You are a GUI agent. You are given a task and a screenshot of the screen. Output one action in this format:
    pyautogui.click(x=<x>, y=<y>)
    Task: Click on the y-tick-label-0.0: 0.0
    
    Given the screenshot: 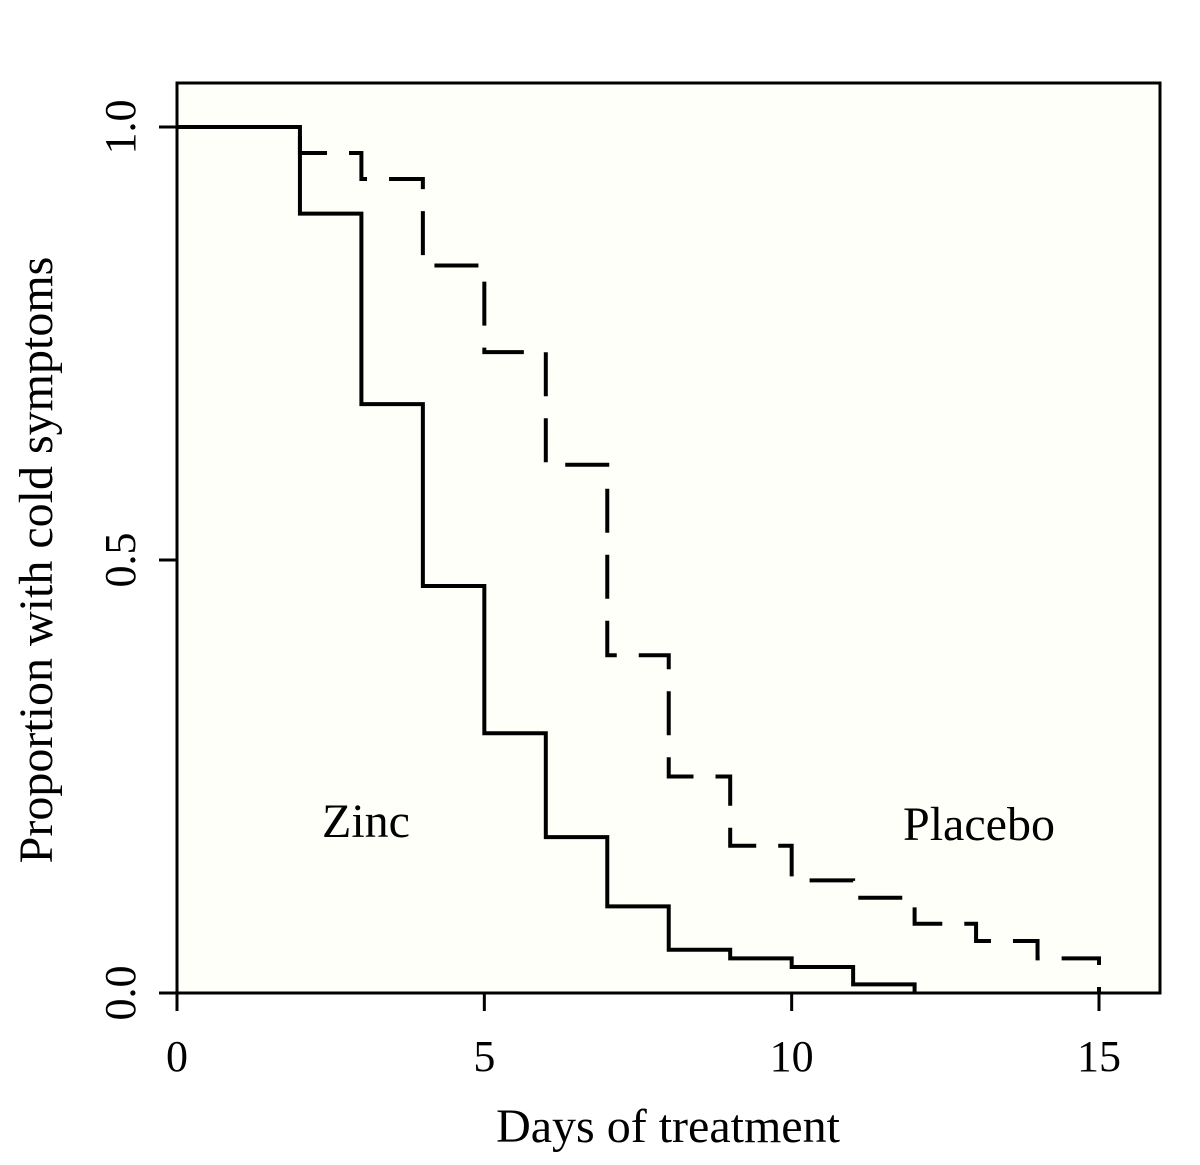 What is the action you would take?
    pyautogui.click(x=120, y=993)
    